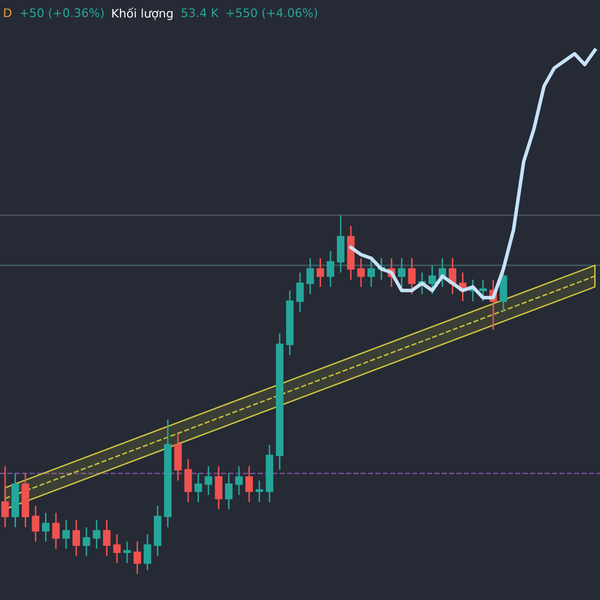 Image resolution: width=600 pixels, height=600 pixels. What do you see at coordinates (272, 13) in the screenshot?
I see `text: +550 (+4.06%)` at bounding box center [272, 13].